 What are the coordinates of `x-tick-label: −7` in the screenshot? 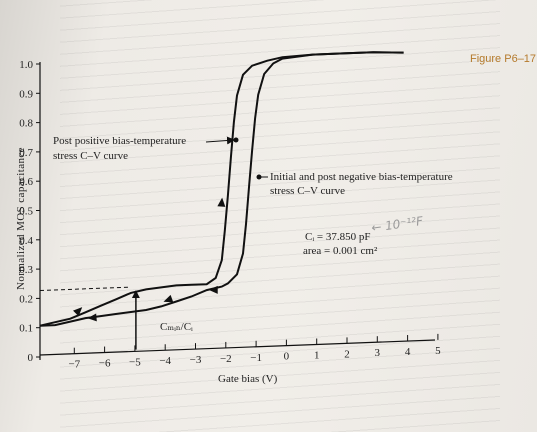 It's located at (74, 365).